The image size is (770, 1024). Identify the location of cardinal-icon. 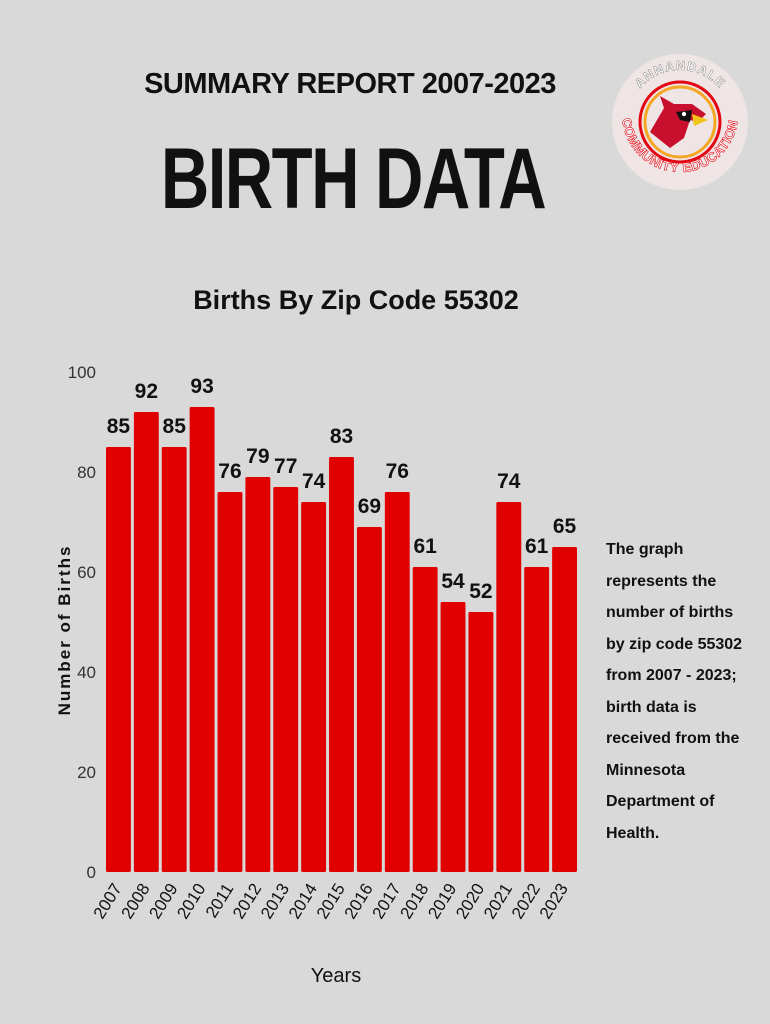
(679, 122).